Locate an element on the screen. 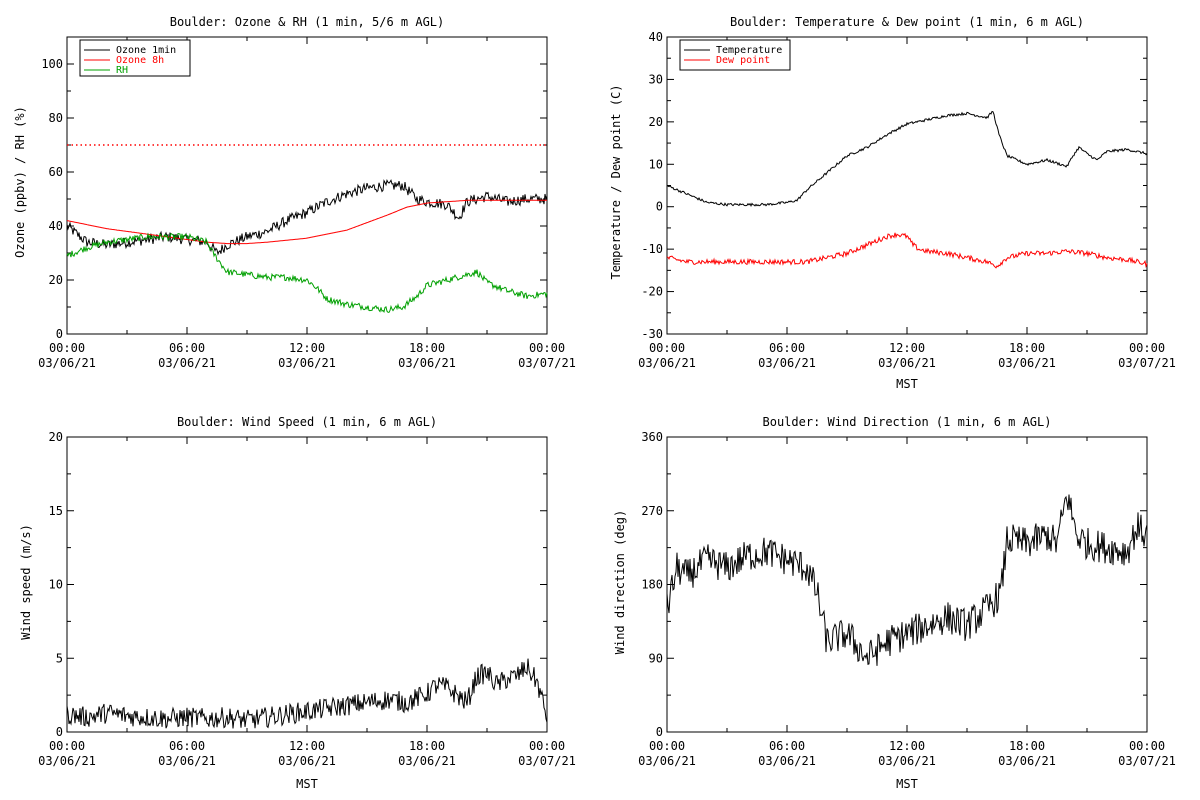 The image size is (1200, 800). y-tick-label: 30 is located at coordinates (656, 79).